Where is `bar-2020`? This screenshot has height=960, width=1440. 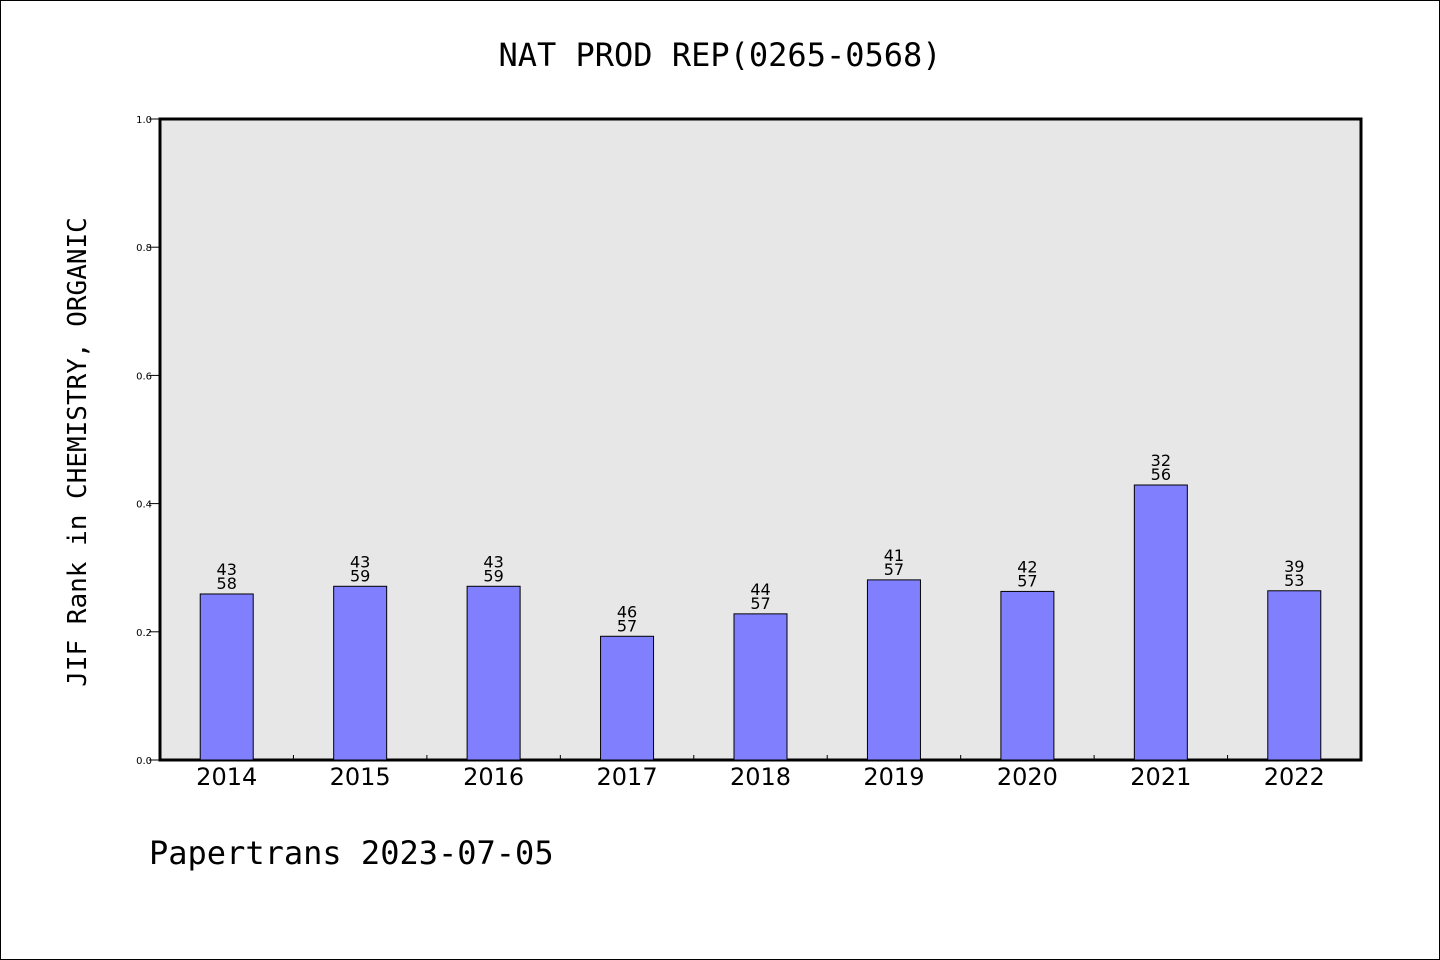
bar-2020 is located at coordinates (1027, 675).